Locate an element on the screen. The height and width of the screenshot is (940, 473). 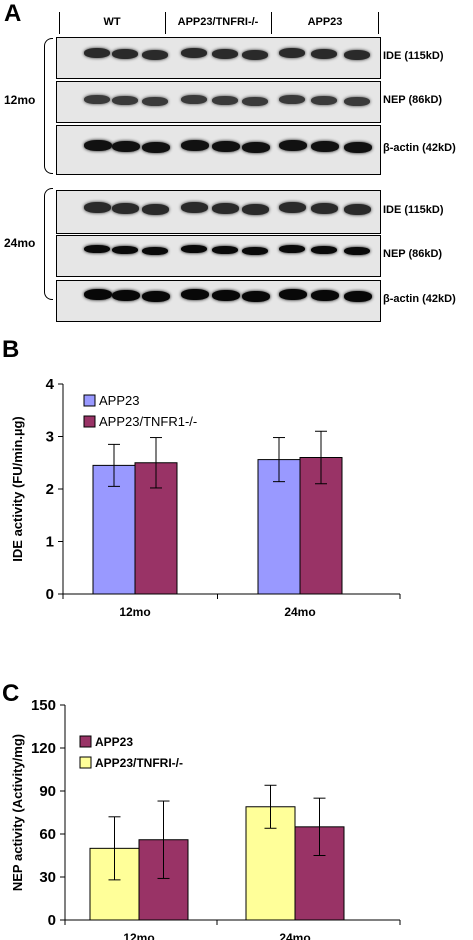
y-tick-label: 60 is located at coordinates (47, 834).